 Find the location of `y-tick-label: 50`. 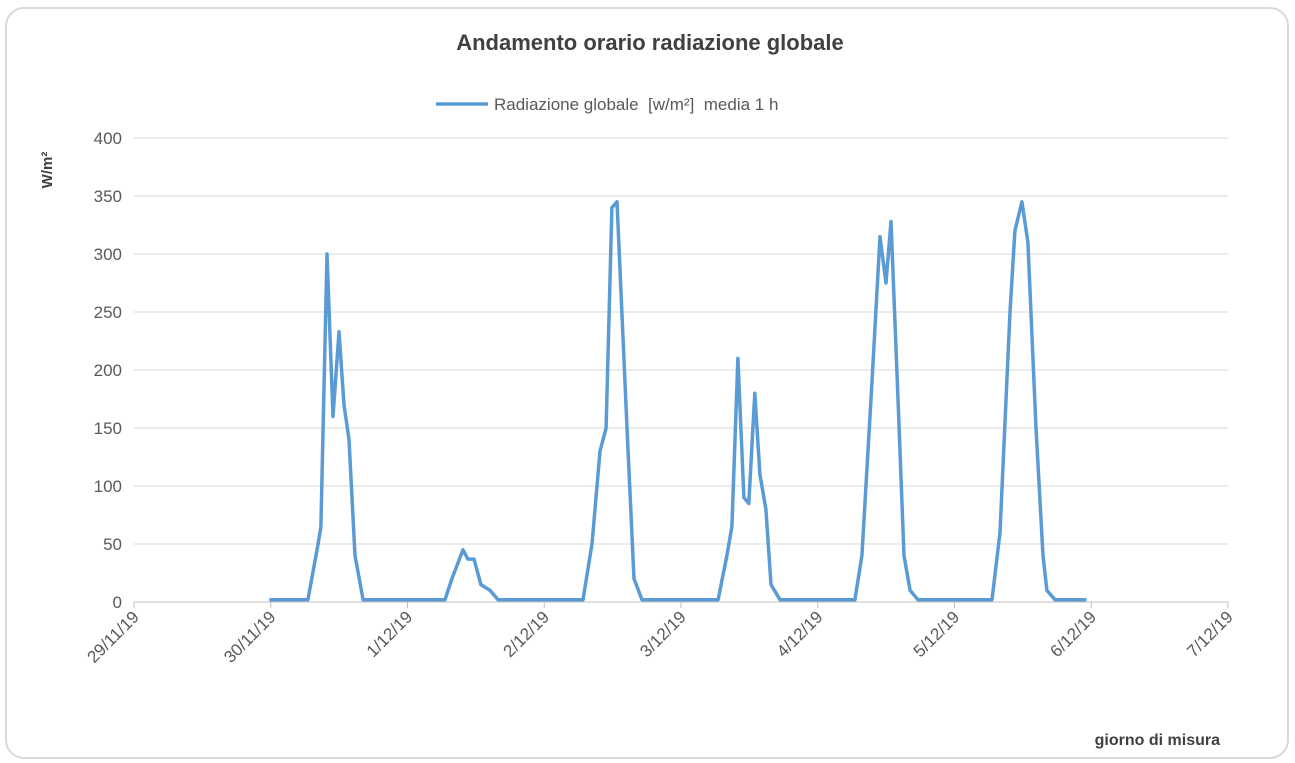

y-tick-label: 50 is located at coordinates (112, 544).